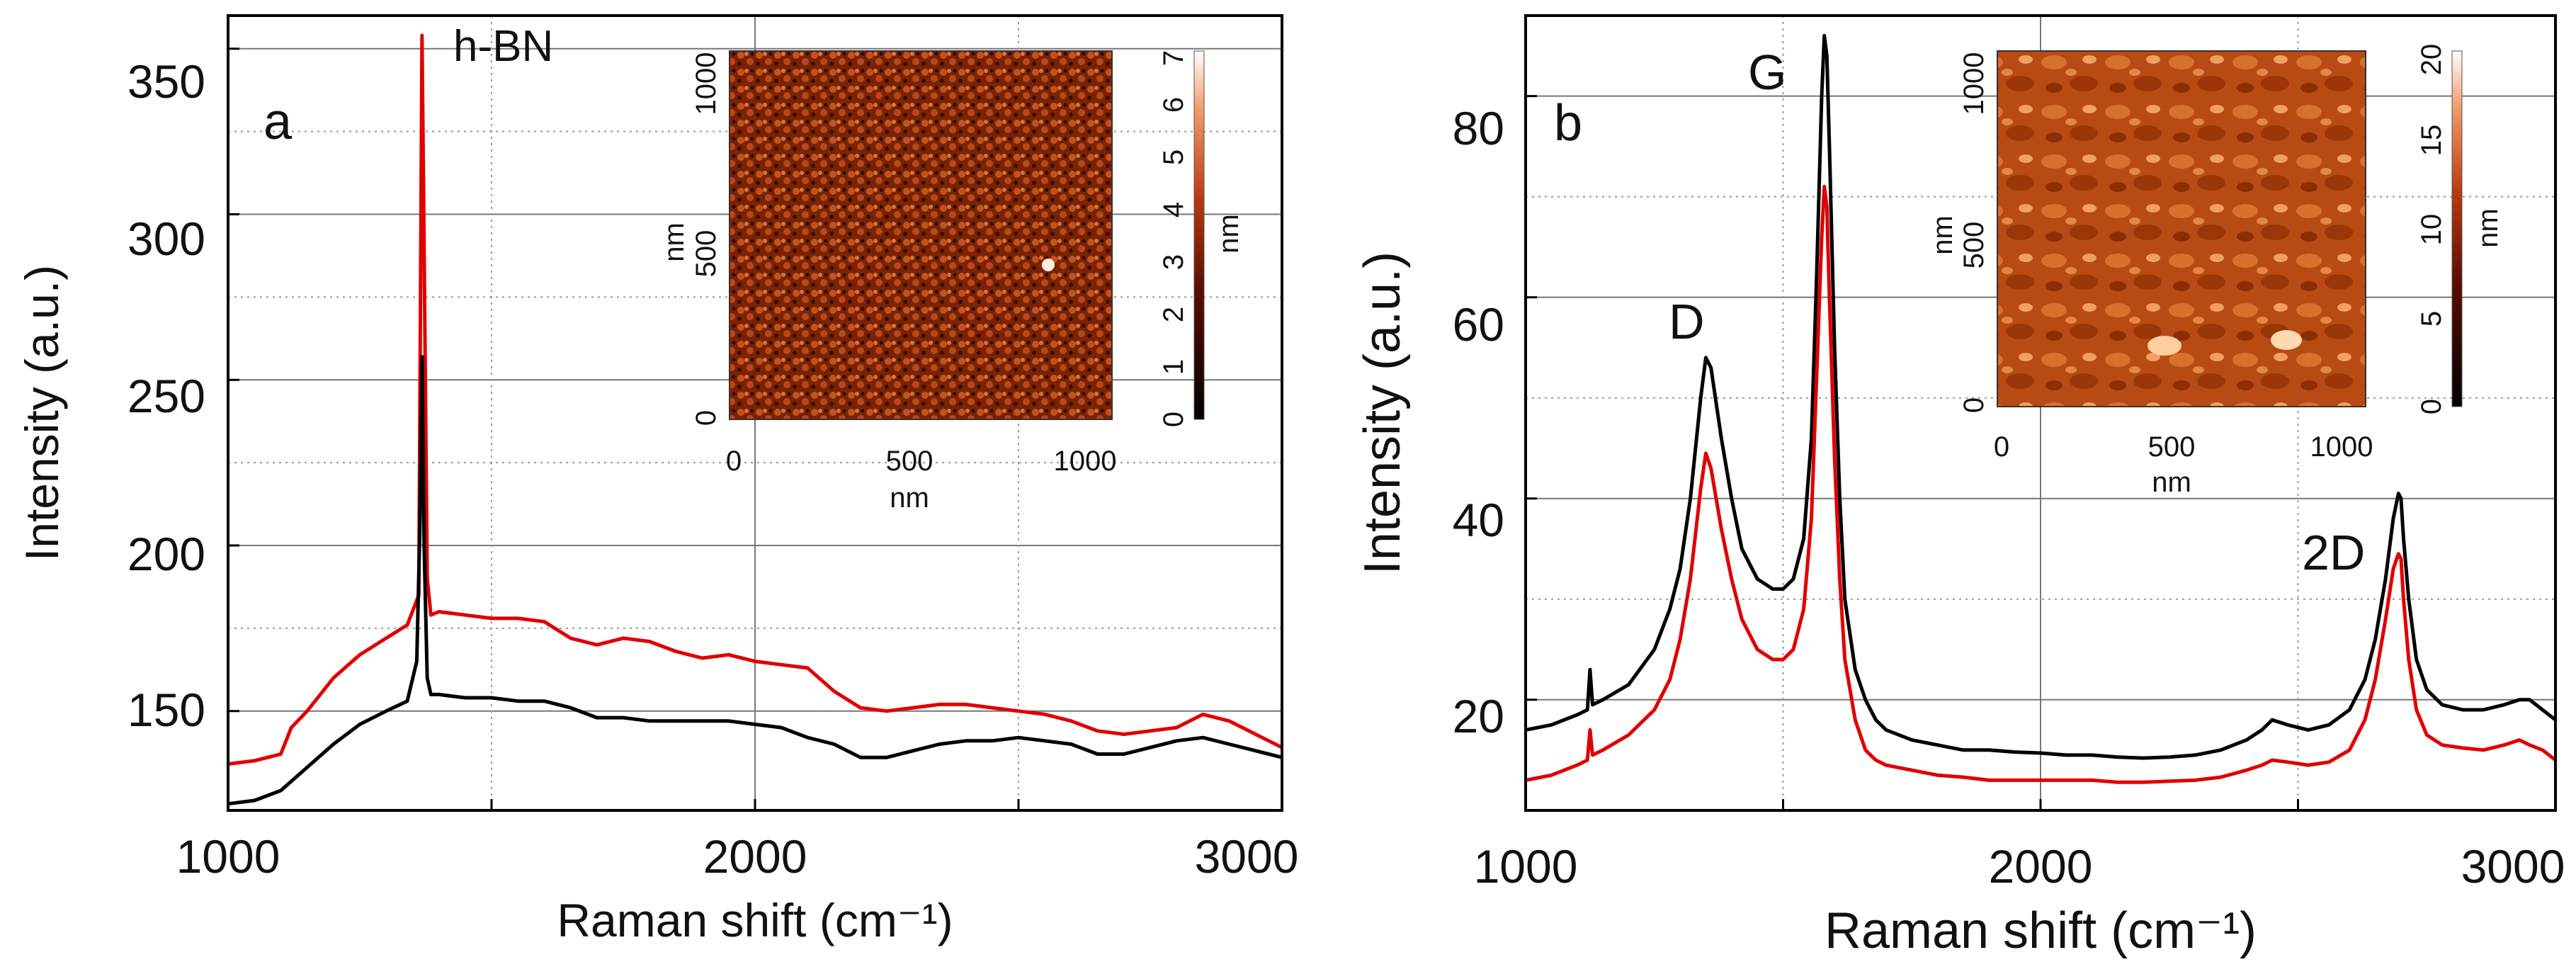  What do you see at coordinates (755, 856) in the screenshot?
I see `panel-a-xtick-2000: 2000` at bounding box center [755, 856].